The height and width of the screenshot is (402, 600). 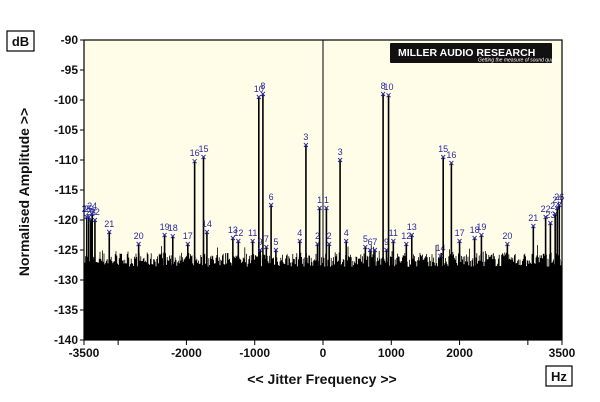 I want to click on x-tick-label: -2000, so click(x=186, y=353).